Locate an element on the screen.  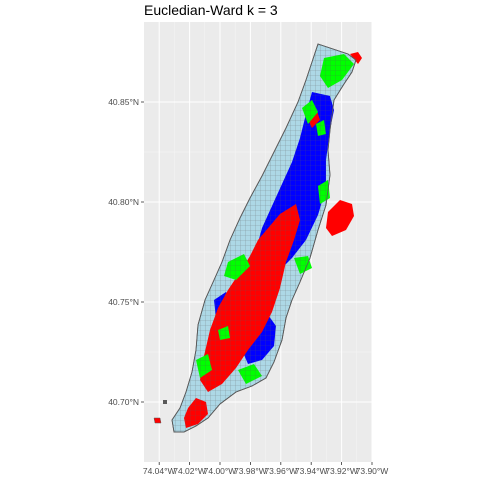
x-tick-label: 73.92°W is located at coordinates (341, 471).